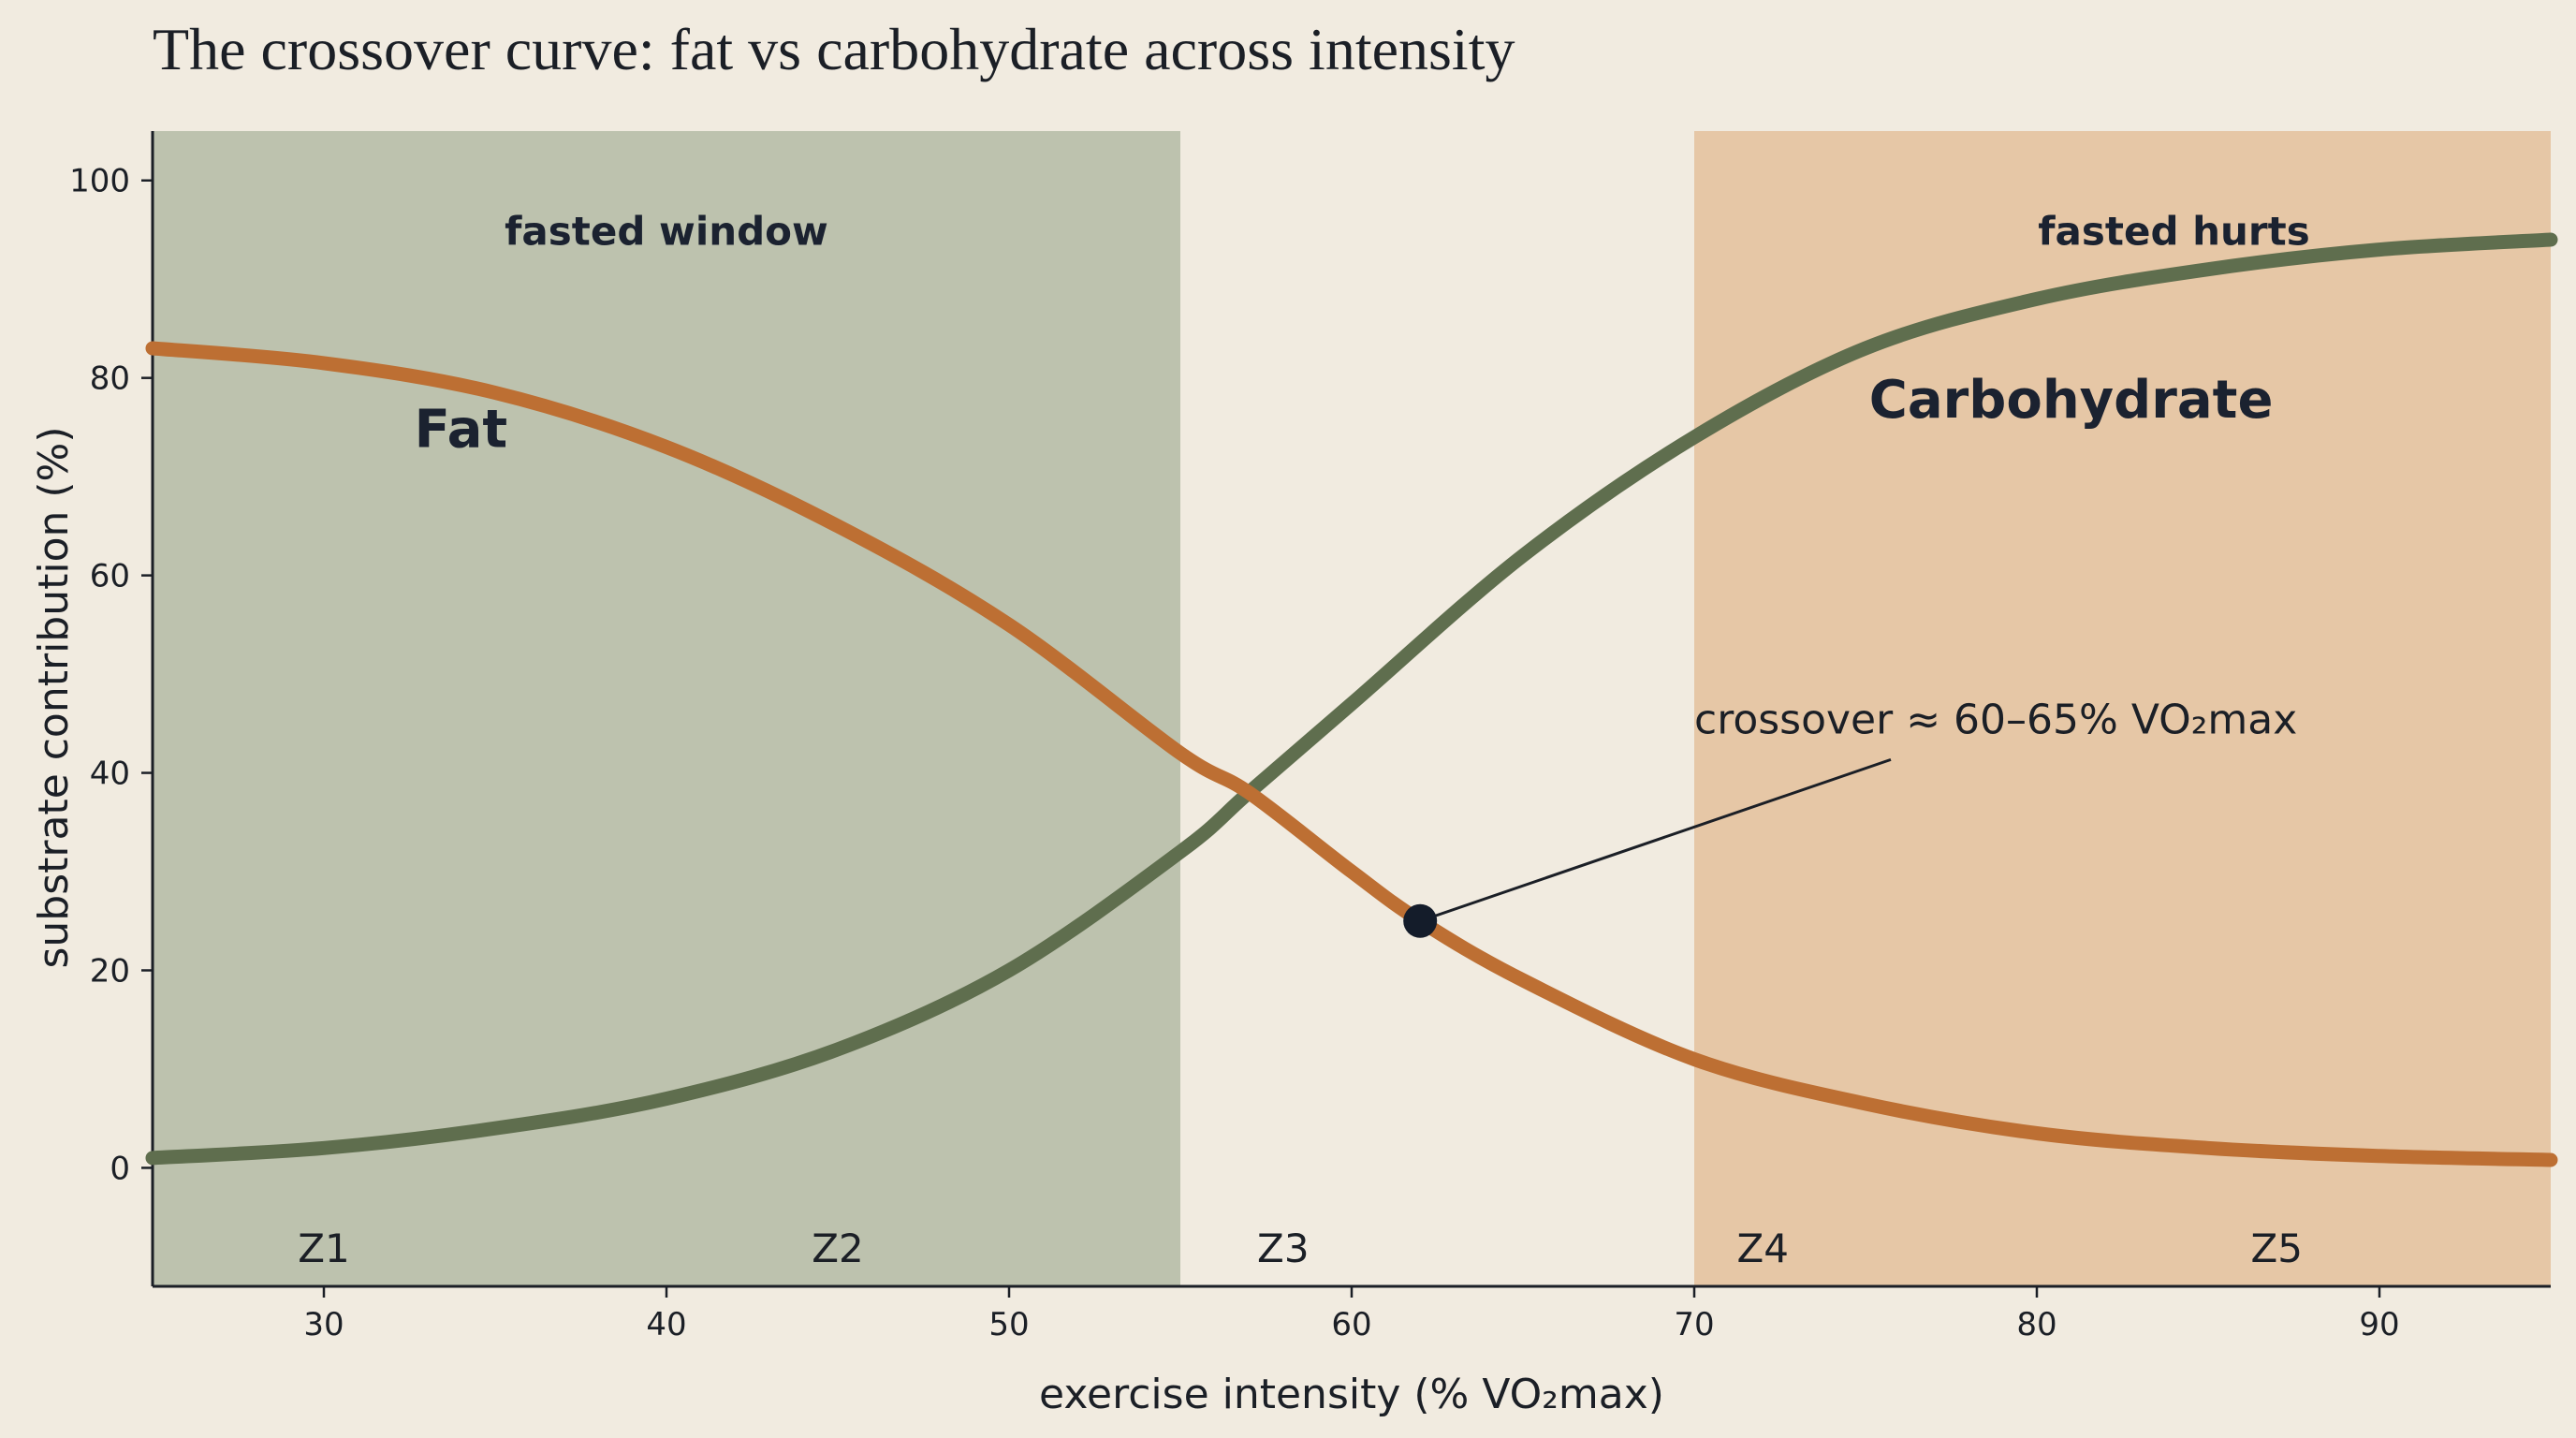 This screenshot has width=2576, height=1438. I want to click on region-label-fasted-hurts: fasted hurts, so click(2173, 231).